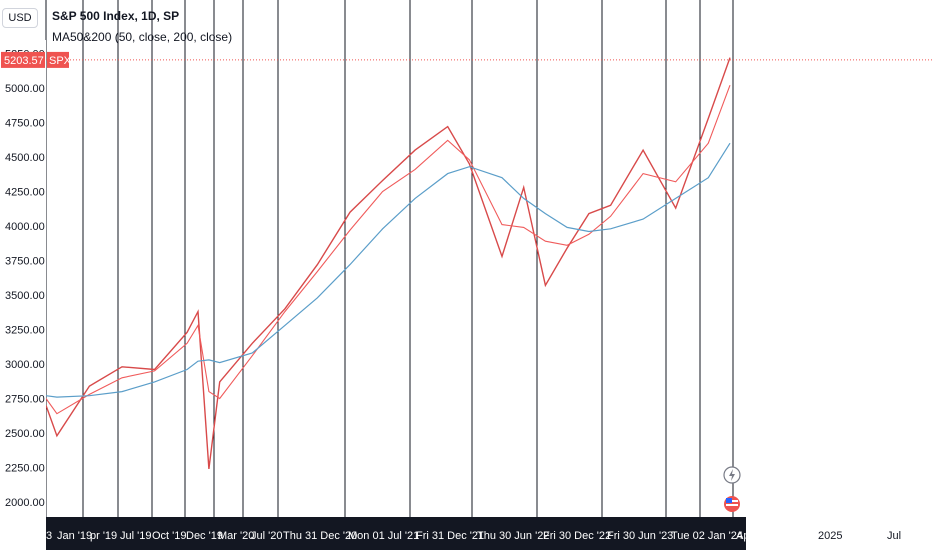 The height and width of the screenshot is (555, 932). Describe the element at coordinates (894, 536) in the screenshot. I see `x-tick-label: Jul` at that location.